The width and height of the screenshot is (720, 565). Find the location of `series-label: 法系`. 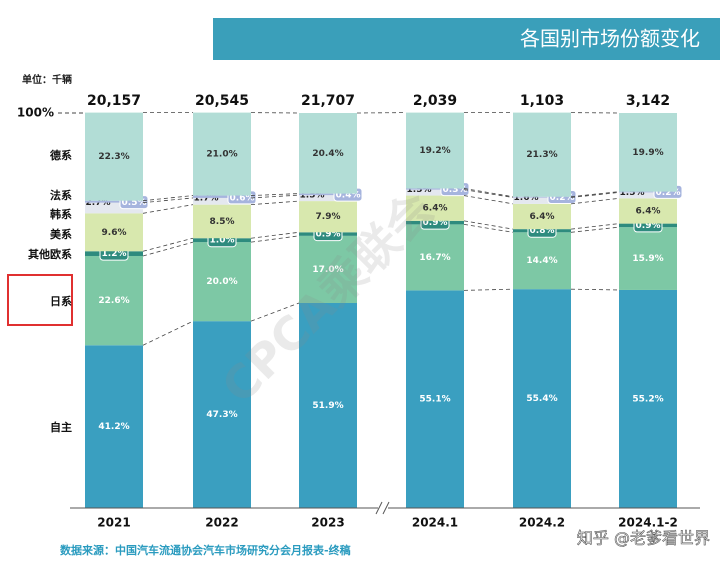

series-label: 法系 is located at coordinates (61, 195).